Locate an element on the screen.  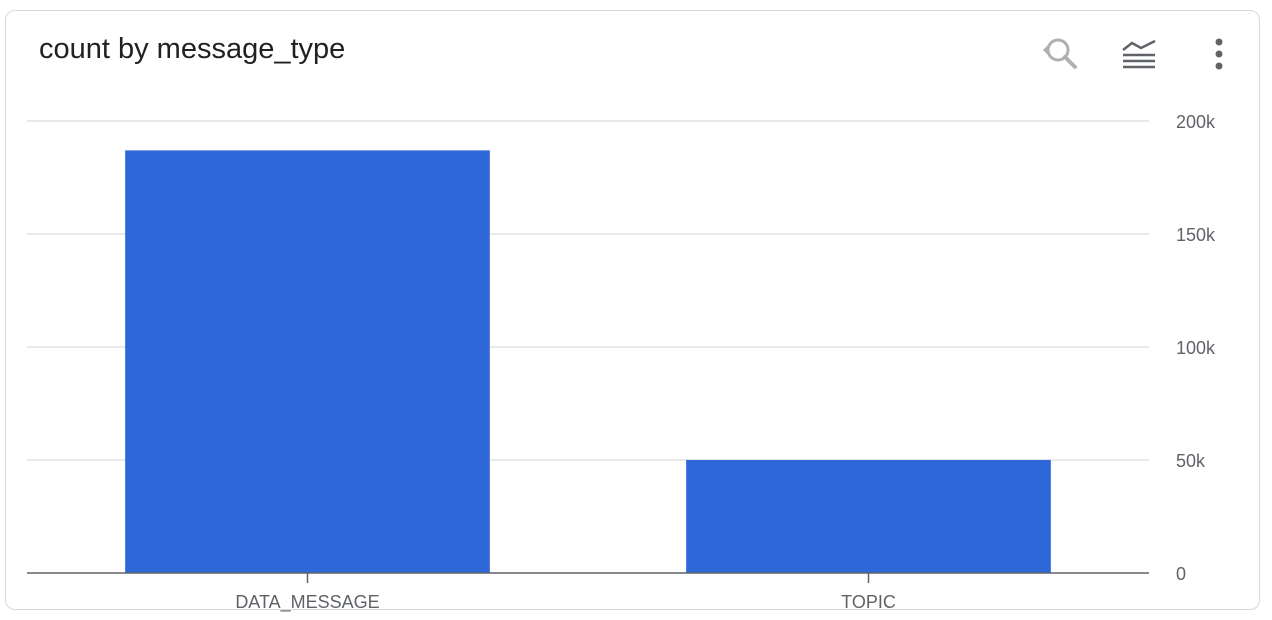
chart-style-icon is located at coordinates (1139, 54).